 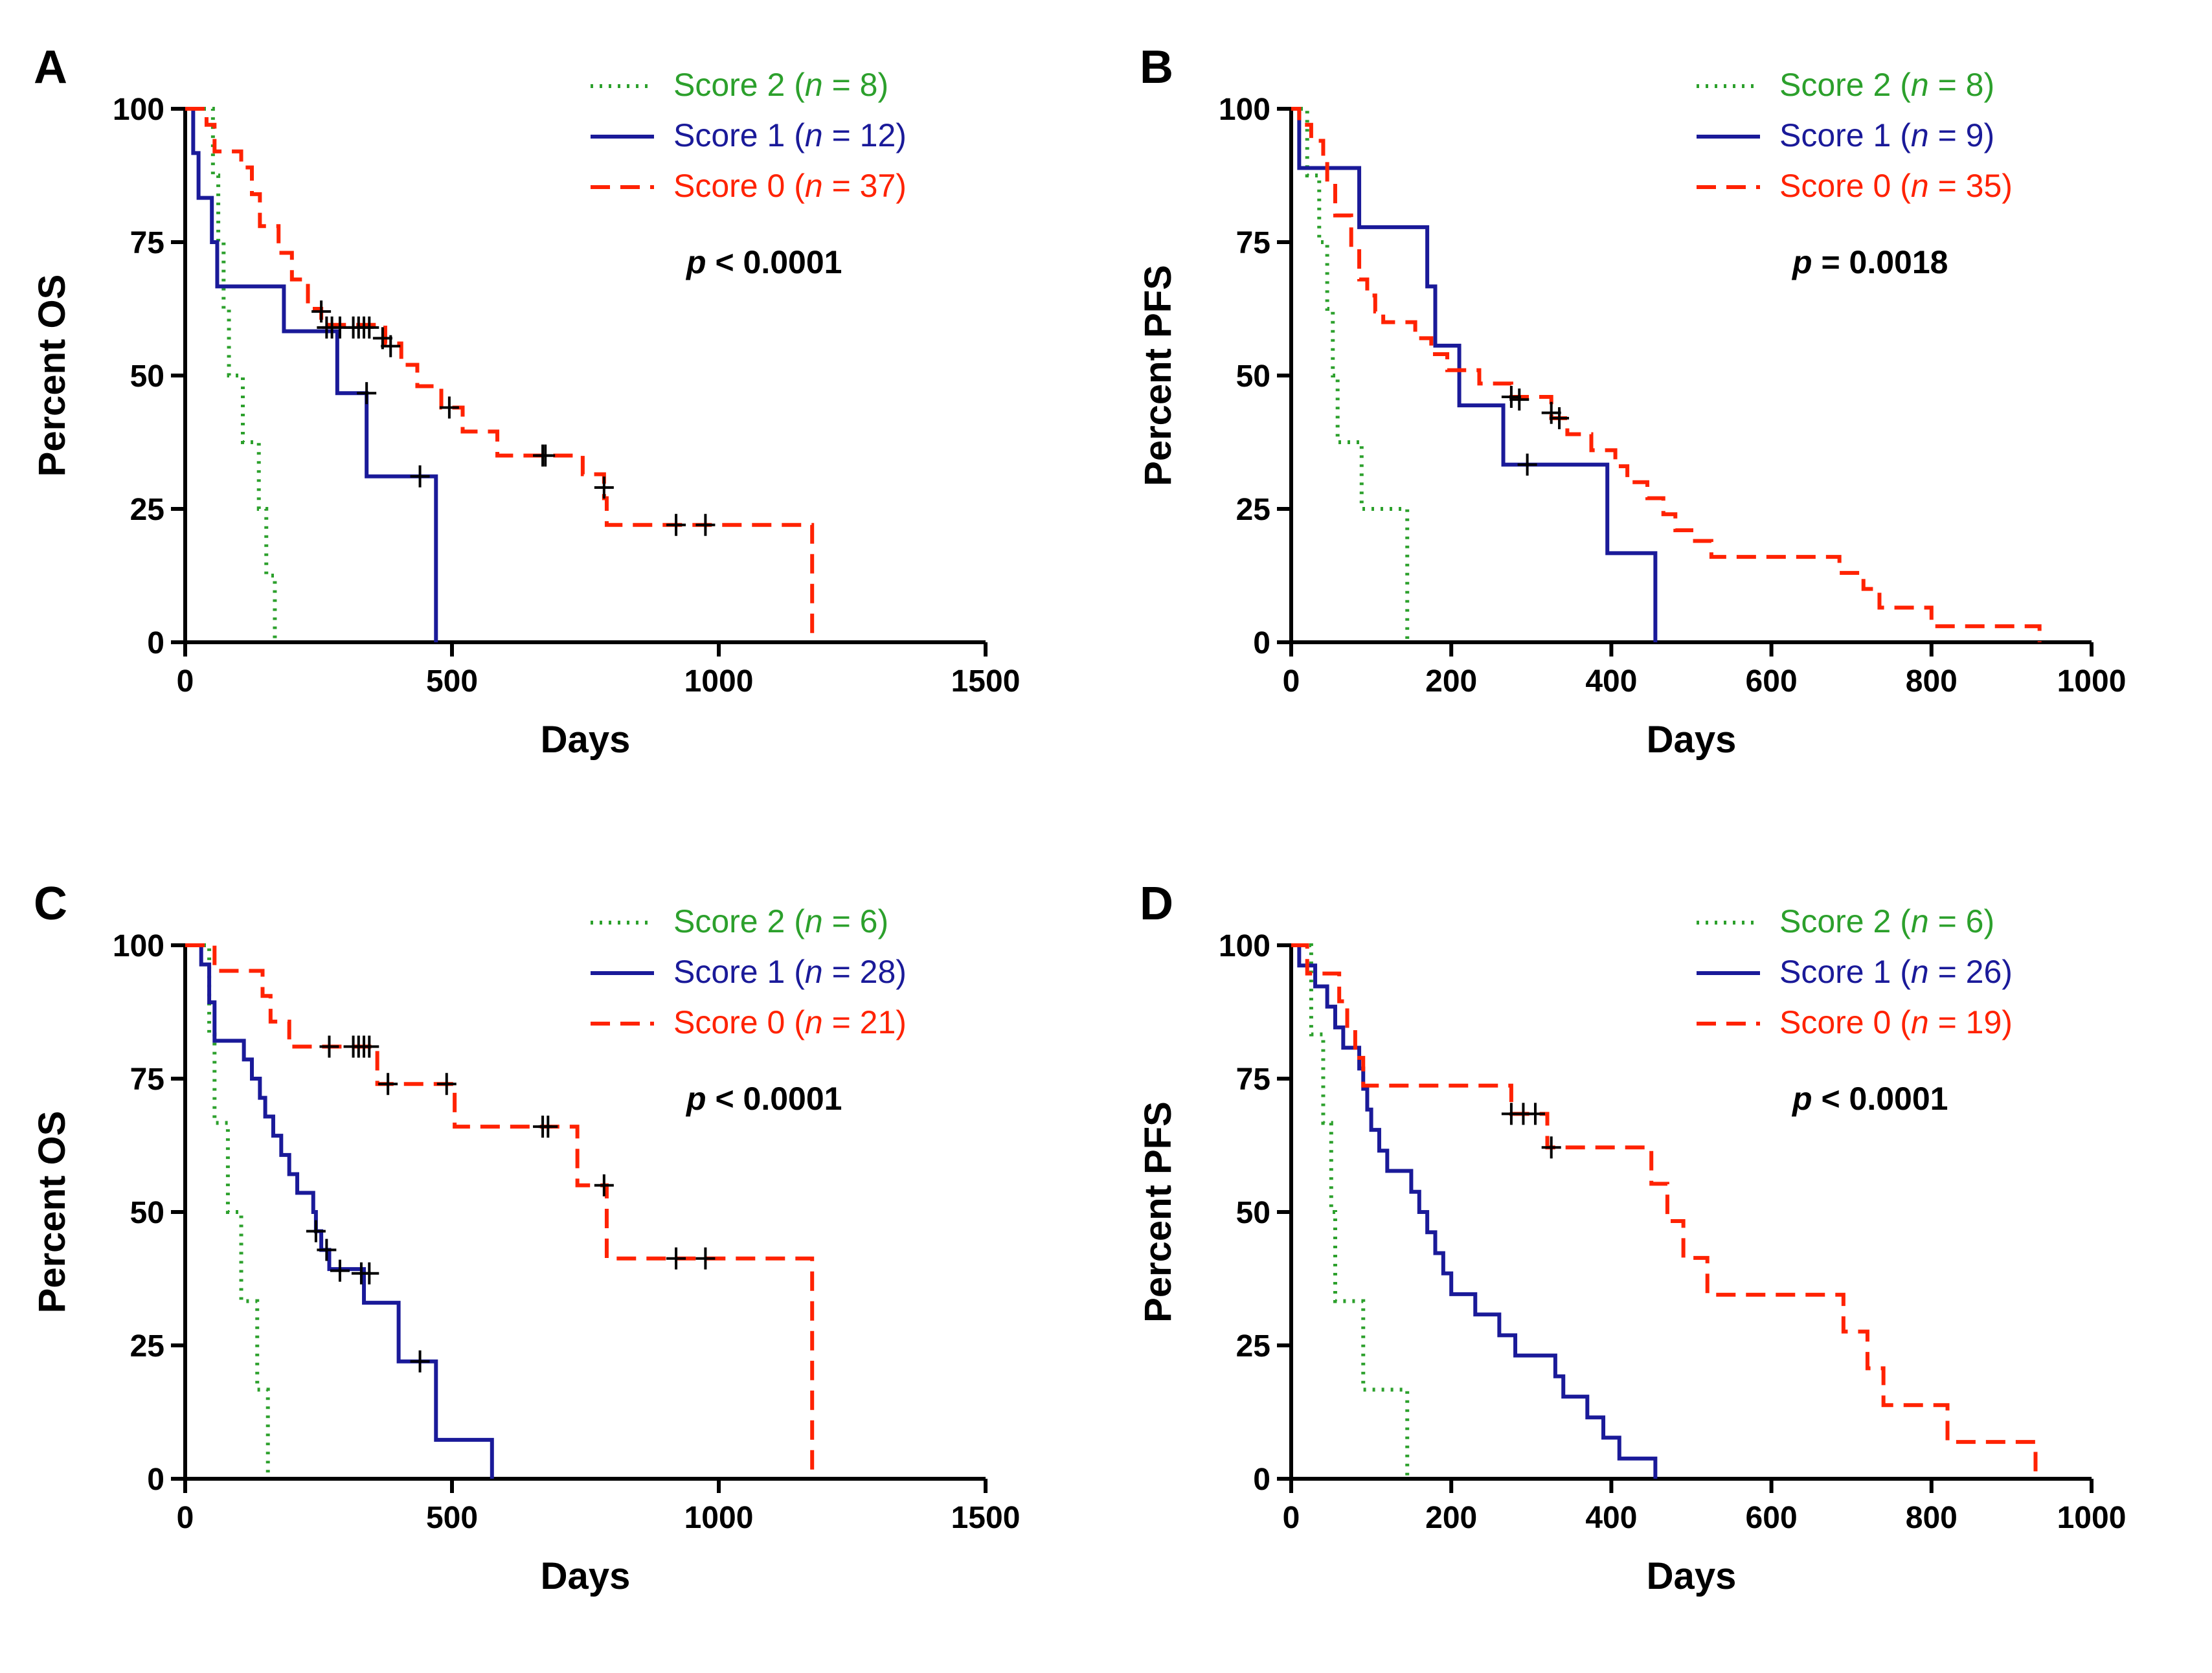 What do you see at coordinates (1896, 1022) in the screenshot?
I see `legend-label: Score 0 (n = 19)` at bounding box center [1896, 1022].